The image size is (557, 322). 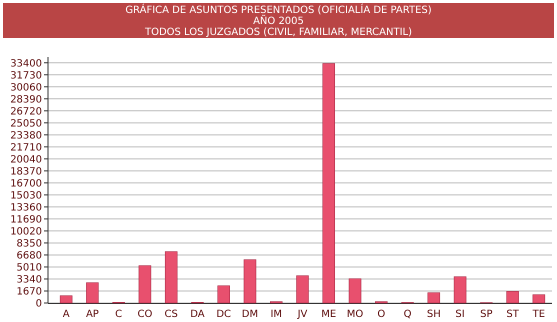 What do you see at coordinates (29, 268) in the screenshot?
I see `y-tick-label: 5010` at bounding box center [29, 268].